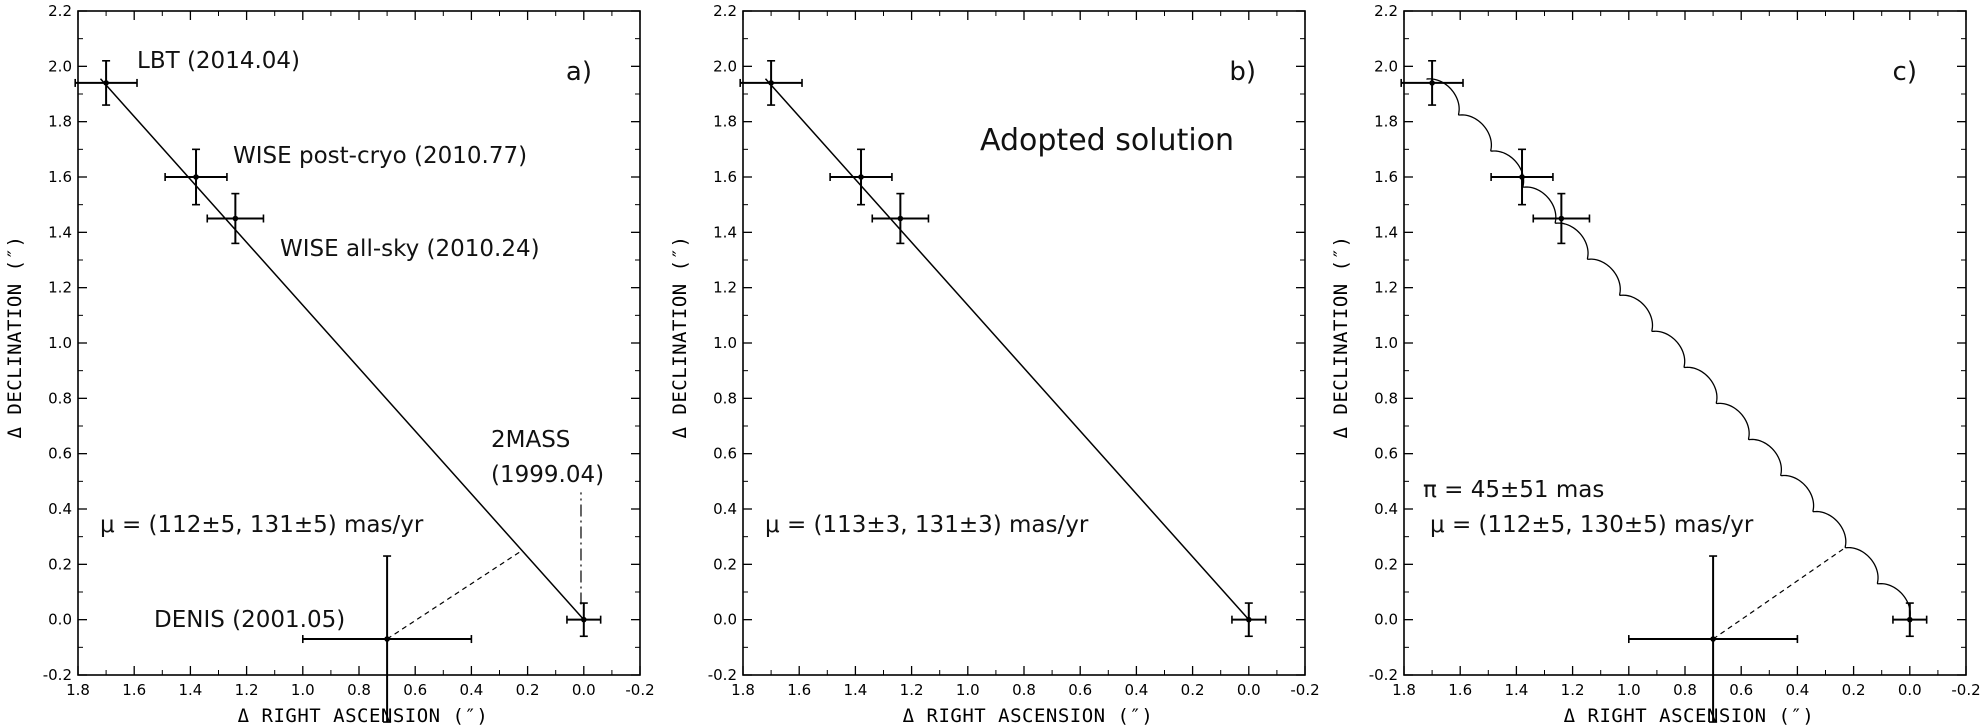  I want to click on annotation-2mass-epoch: (1999.04), so click(547, 475).